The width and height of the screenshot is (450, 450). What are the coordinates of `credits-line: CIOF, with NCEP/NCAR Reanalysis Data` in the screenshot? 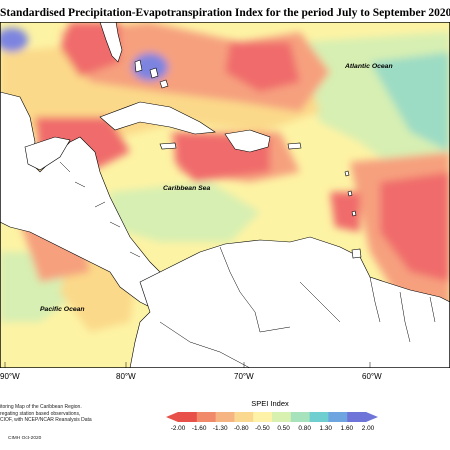 It's located at (46, 420).